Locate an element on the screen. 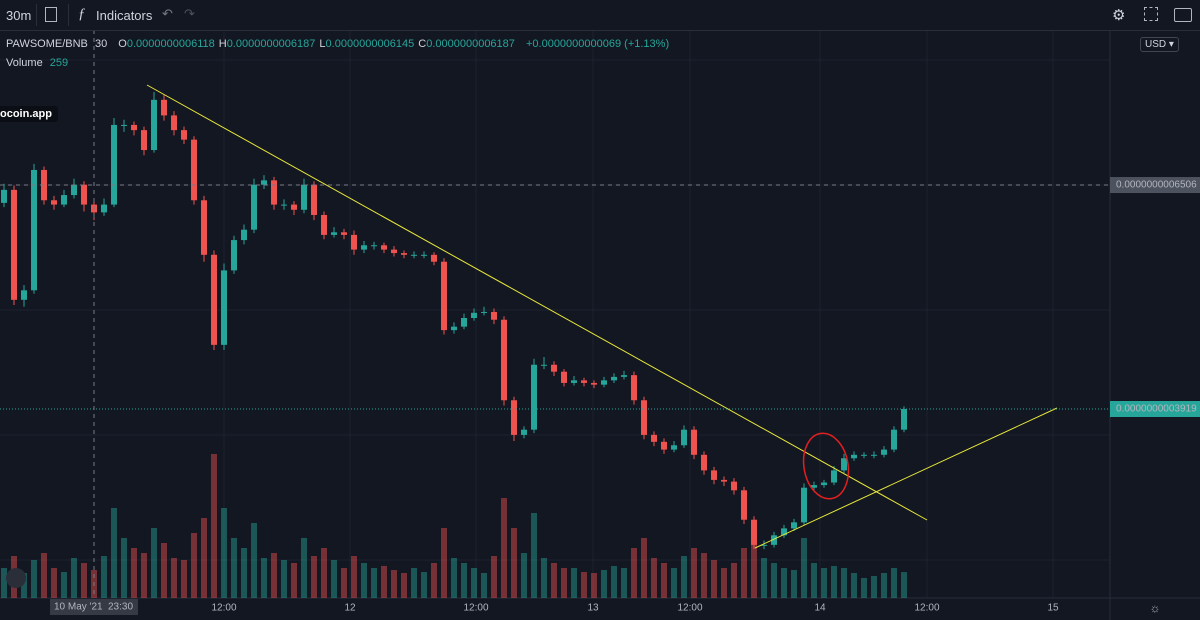 The image size is (1200, 620). ohlc-label: L is located at coordinates (322, 44).